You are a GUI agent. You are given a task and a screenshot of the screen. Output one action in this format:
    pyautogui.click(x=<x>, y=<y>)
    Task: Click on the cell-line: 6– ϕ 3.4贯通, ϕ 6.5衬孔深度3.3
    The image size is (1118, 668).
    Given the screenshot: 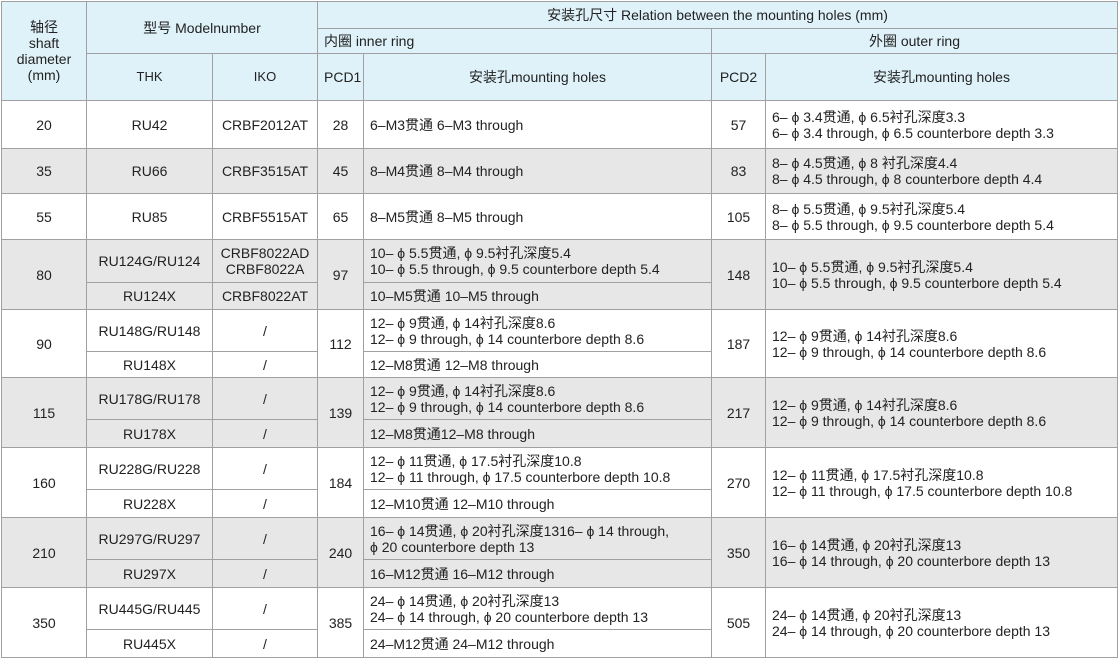 What is the action you would take?
    pyautogui.click(x=869, y=116)
    